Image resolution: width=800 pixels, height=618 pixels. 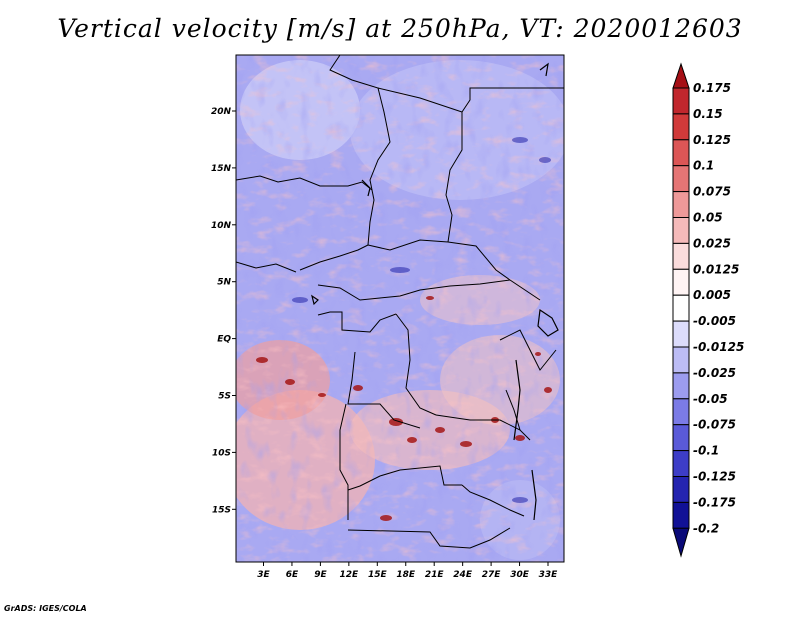 What do you see at coordinates (224, 340) in the screenshot?
I see `lat-label: EQ` at bounding box center [224, 340].